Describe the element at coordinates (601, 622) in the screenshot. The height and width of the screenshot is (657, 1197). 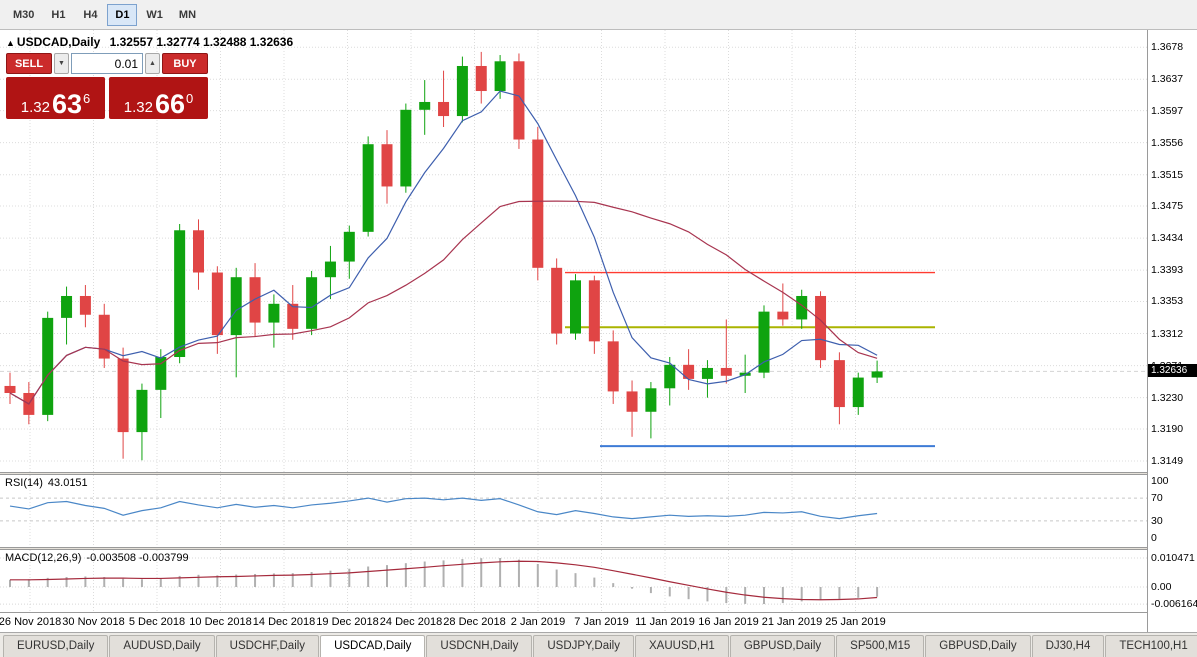
I see `date-label: 7 Jan 2019` at that location.